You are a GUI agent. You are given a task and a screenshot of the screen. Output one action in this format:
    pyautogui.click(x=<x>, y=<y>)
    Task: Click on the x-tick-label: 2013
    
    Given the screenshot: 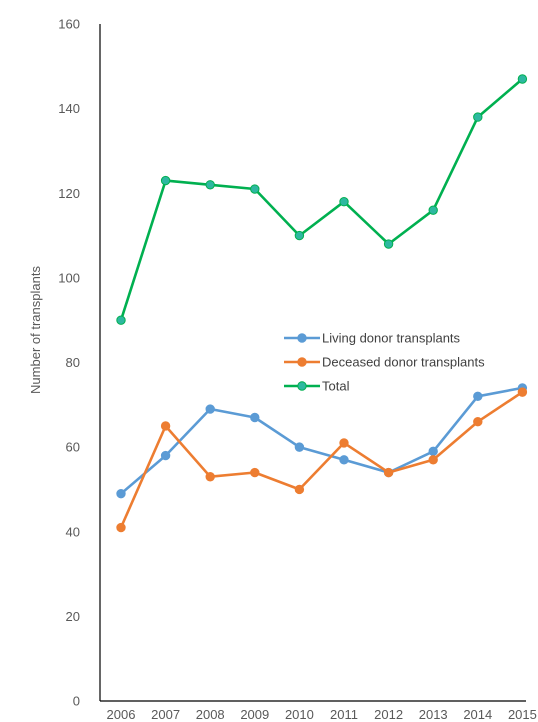 What is the action you would take?
    pyautogui.click(x=433, y=714)
    